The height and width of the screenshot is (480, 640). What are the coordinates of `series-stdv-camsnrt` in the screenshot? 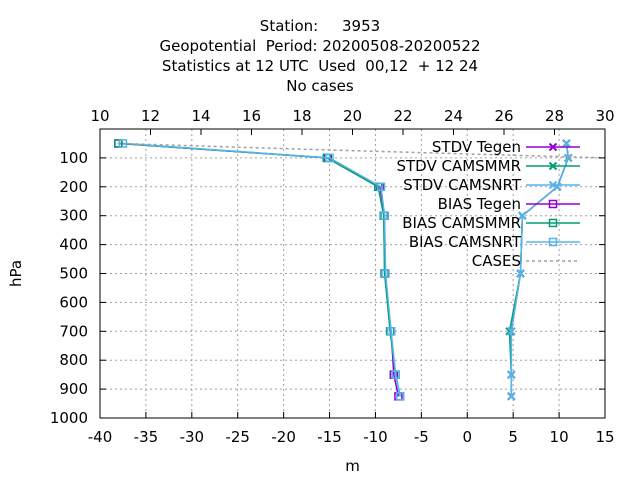 It's located at (540, 270).